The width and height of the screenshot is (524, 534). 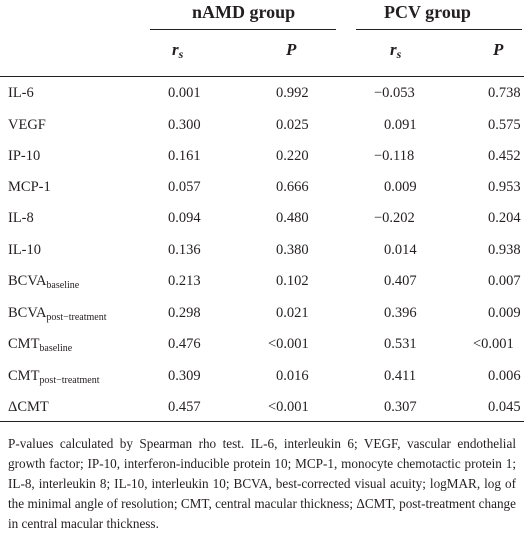 I want to click on pcv-p-header: P, so click(x=498, y=49).